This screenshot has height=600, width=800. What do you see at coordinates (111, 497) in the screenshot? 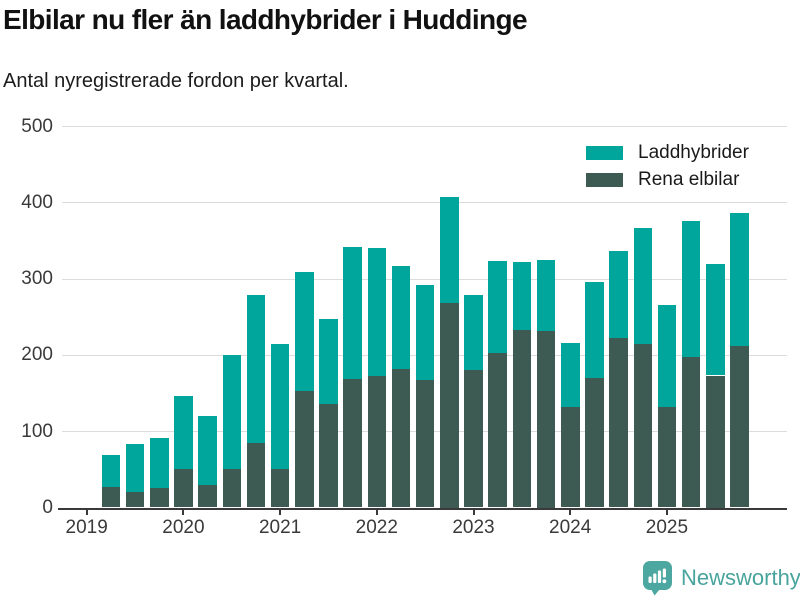
I see `bar-2019Q2-rena-elbilar` at bounding box center [111, 497].